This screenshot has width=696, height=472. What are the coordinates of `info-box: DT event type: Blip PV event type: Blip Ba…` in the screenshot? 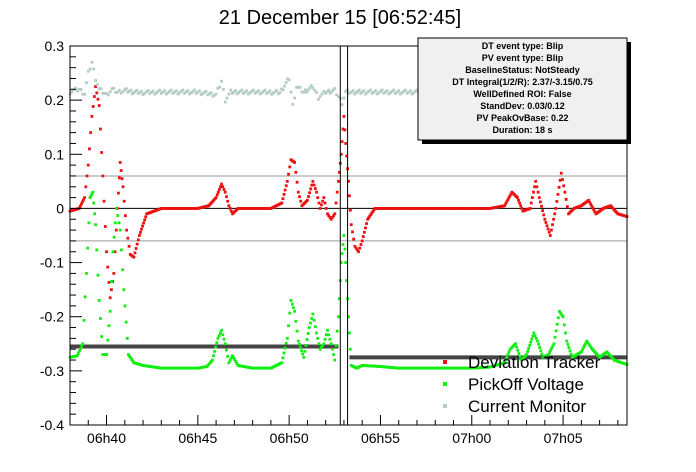 It's located at (524, 90).